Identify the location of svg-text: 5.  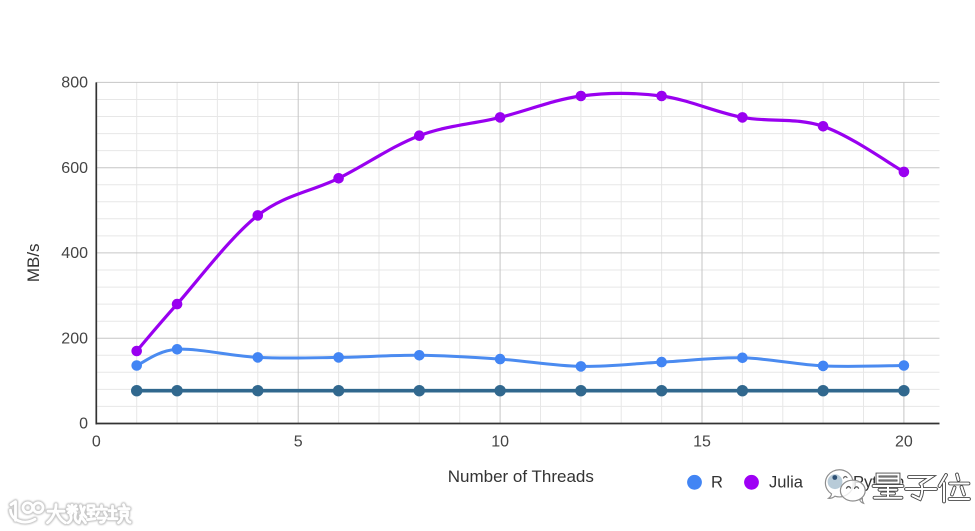
(298, 442).